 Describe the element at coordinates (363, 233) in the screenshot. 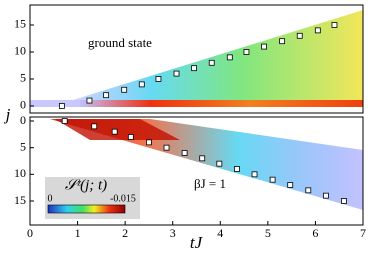

I see `x-tick-label: 7` at that location.